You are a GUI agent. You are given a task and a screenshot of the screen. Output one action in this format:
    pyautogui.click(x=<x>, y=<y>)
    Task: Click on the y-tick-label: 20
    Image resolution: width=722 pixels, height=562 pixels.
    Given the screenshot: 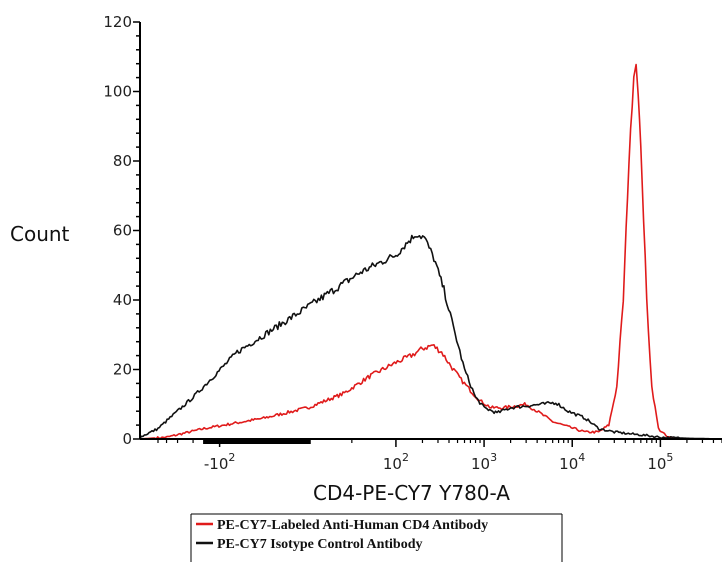 What is the action you would take?
    pyautogui.click(x=122, y=370)
    